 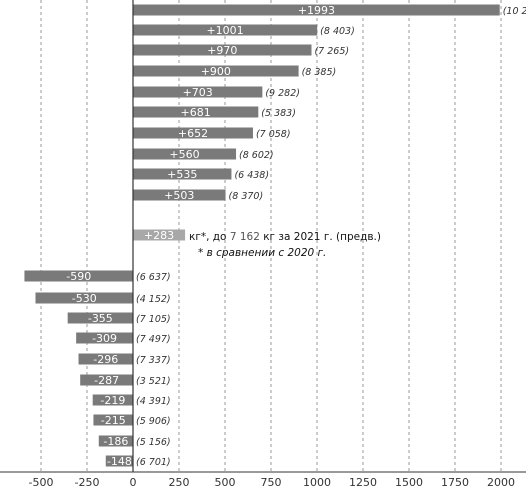 I want to click on bar-value-label: -215, so click(x=113, y=420).